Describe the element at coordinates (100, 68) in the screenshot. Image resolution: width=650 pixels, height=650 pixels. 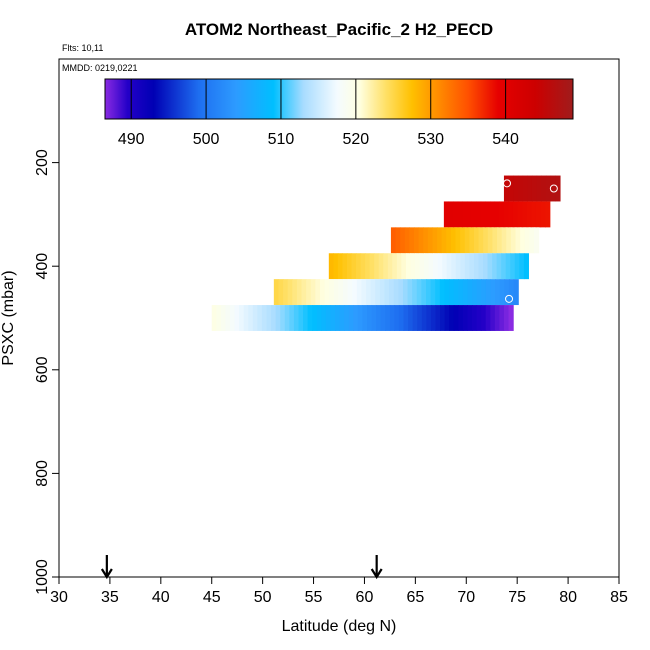
I see `mmdd-label: MMDD: 0219,0221` at that location.